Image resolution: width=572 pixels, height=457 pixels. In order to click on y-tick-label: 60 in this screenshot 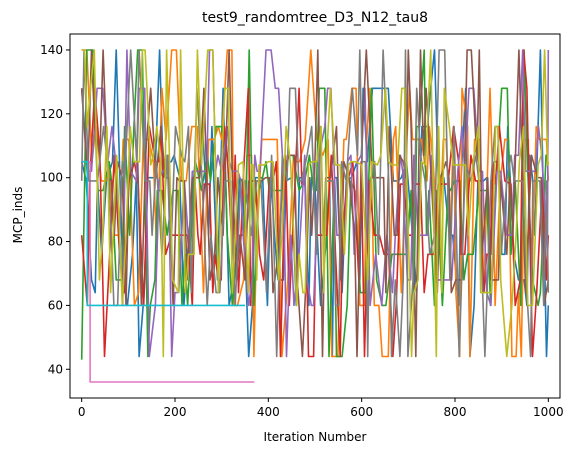, I will do `click(55, 305)`.